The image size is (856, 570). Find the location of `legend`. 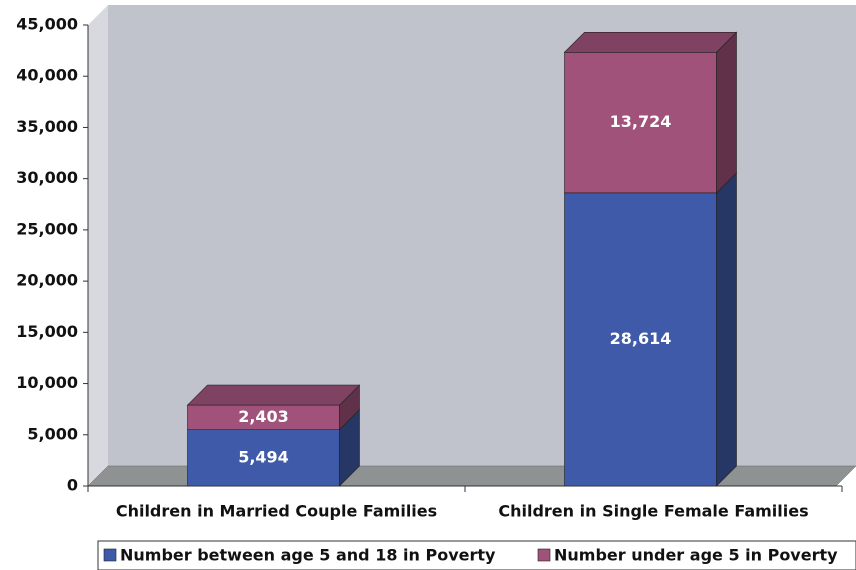

legend is located at coordinates (476, 555).